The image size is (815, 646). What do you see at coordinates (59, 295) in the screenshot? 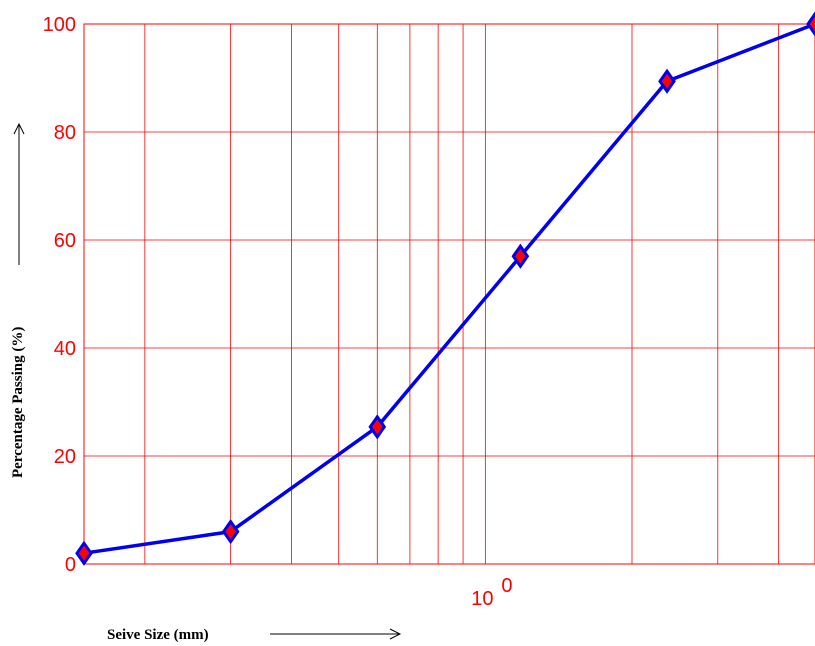
I see `y-tick-labels: 0 20 40 60 80 100` at bounding box center [59, 295].